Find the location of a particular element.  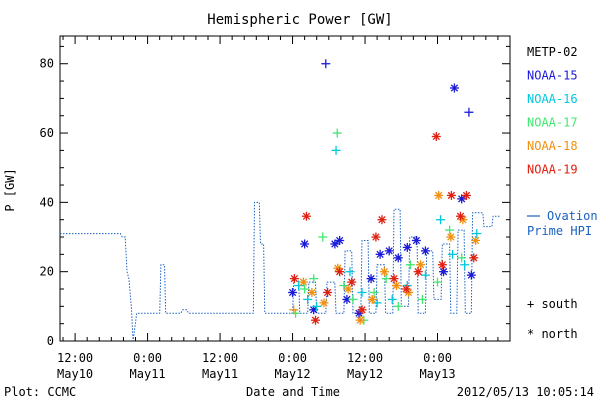

y-tick-label: 20 is located at coordinates (47, 272).